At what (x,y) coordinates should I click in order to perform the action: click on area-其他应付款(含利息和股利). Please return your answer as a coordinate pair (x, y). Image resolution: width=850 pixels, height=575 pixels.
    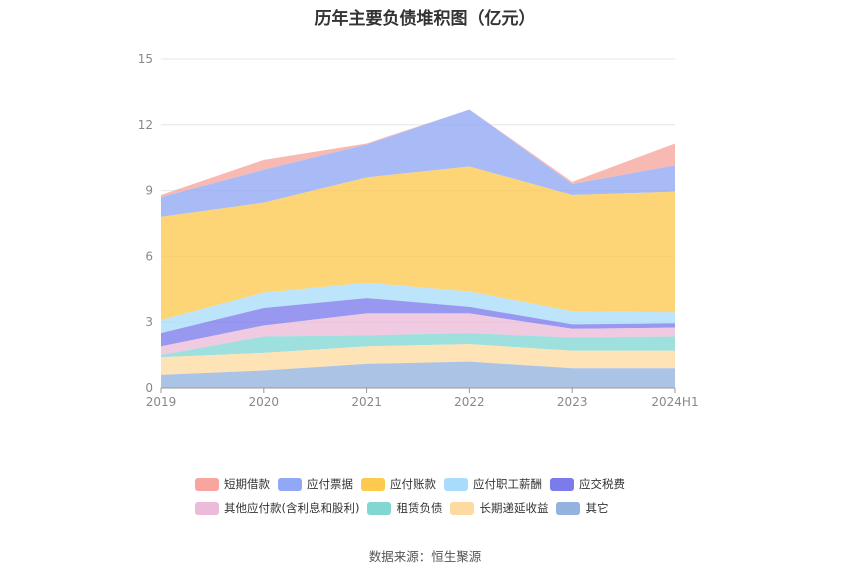
    Looking at the image, I should click on (418, 334).